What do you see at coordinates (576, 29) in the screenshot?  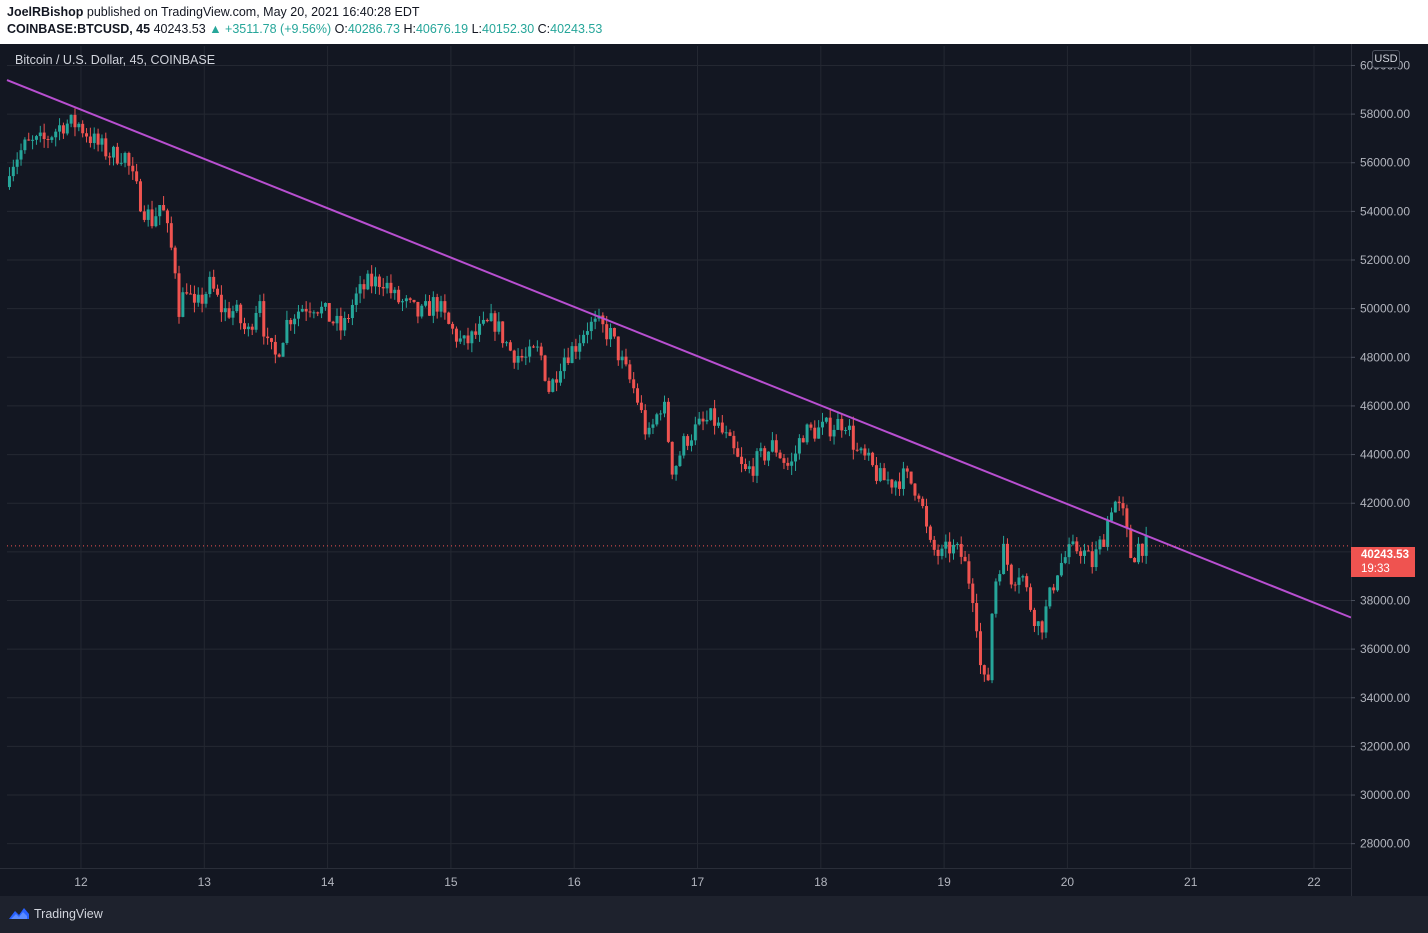 I see `close-value: 40243.53` at bounding box center [576, 29].